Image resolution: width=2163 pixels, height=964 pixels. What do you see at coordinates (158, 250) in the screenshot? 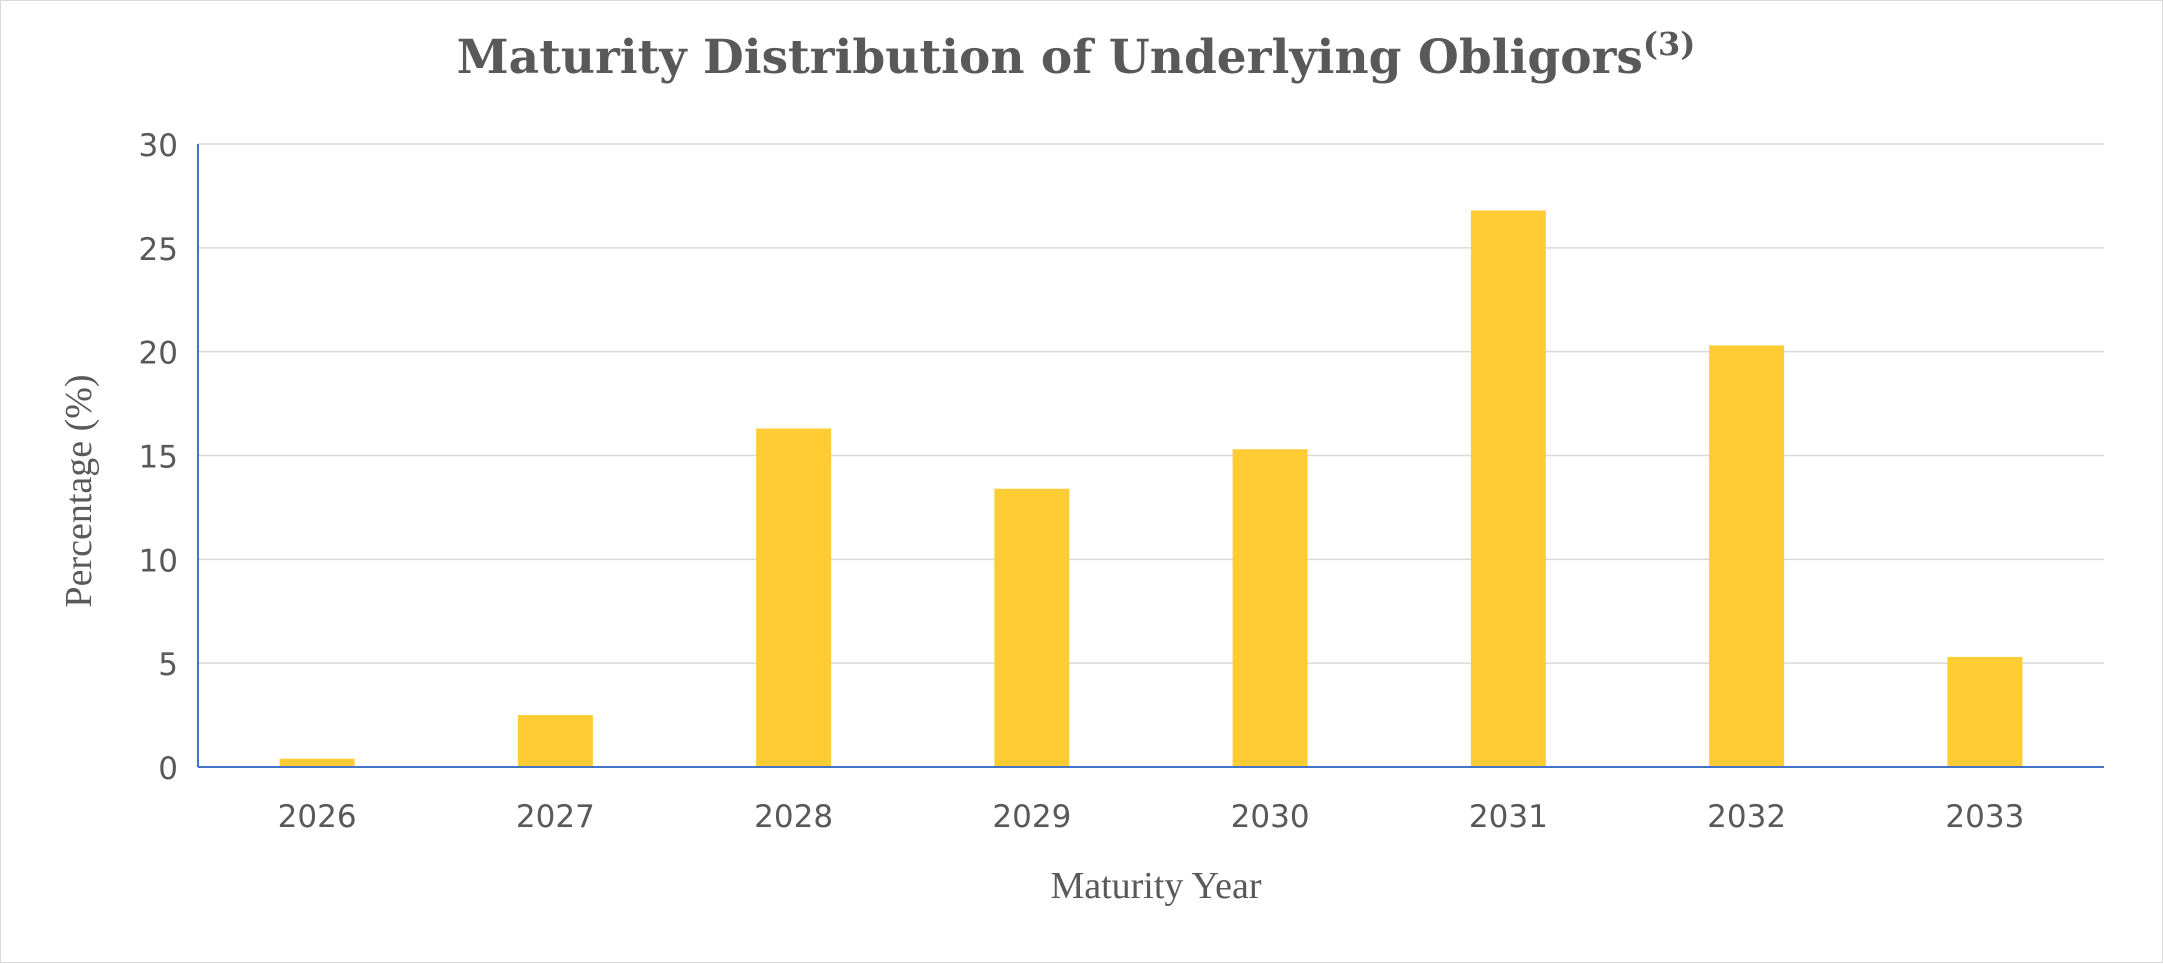
I see `y-tick-label-25: 25` at bounding box center [158, 250].